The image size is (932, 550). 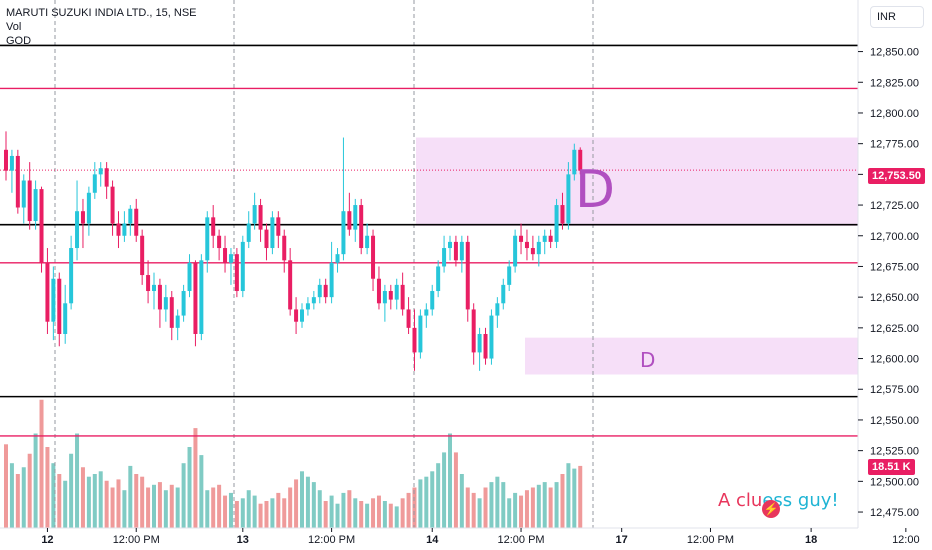 What do you see at coordinates (894, 360) in the screenshot?
I see `price-tick-label: 12,600.00` at bounding box center [894, 360].